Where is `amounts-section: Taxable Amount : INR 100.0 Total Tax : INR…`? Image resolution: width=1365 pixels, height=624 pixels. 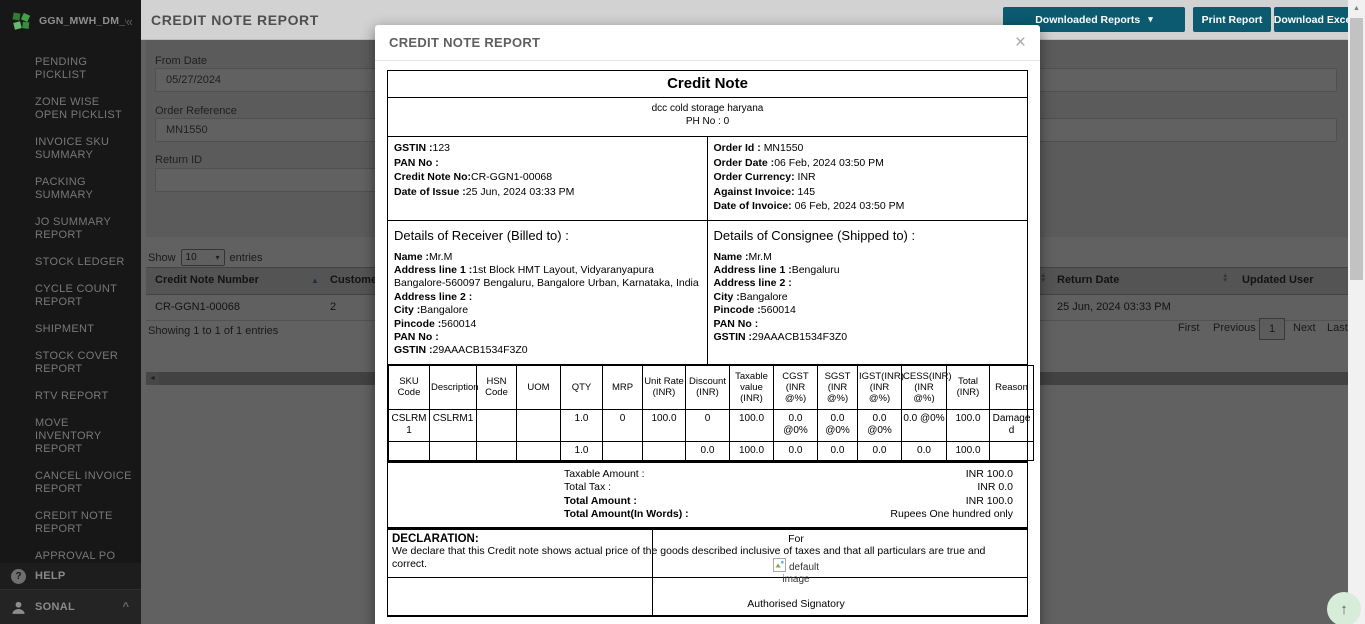
amounts-section: Taxable Amount : INR 100.0 Total Tax : INR… is located at coordinates (707, 494).